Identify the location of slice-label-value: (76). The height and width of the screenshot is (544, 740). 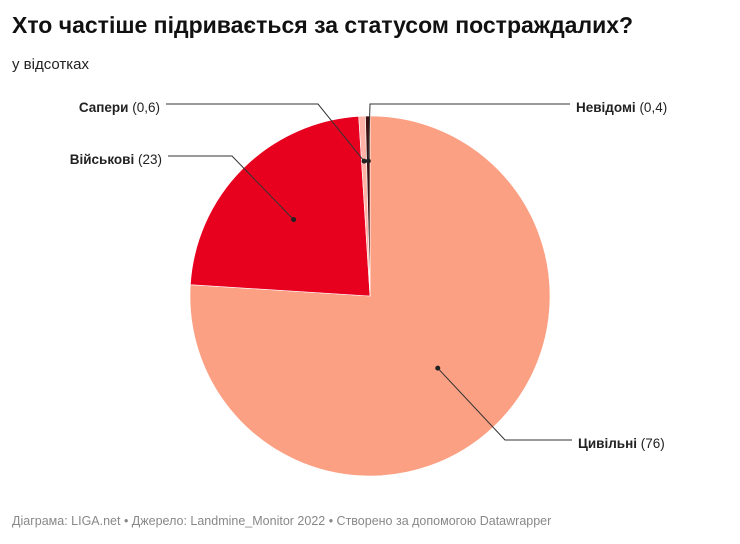
(651, 443).